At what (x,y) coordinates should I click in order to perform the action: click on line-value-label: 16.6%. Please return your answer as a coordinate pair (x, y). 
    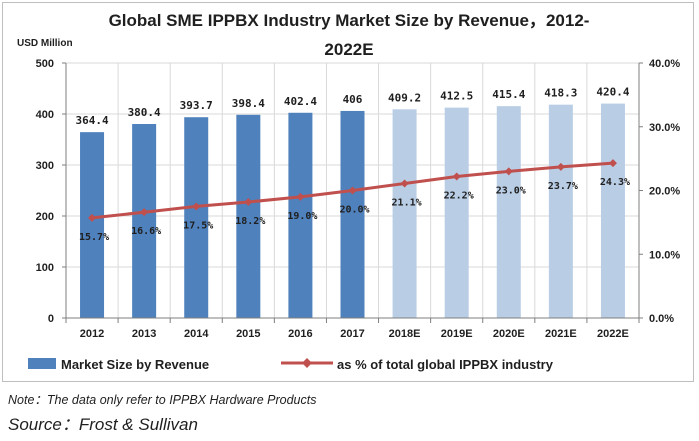
    Looking at the image, I should click on (146, 231).